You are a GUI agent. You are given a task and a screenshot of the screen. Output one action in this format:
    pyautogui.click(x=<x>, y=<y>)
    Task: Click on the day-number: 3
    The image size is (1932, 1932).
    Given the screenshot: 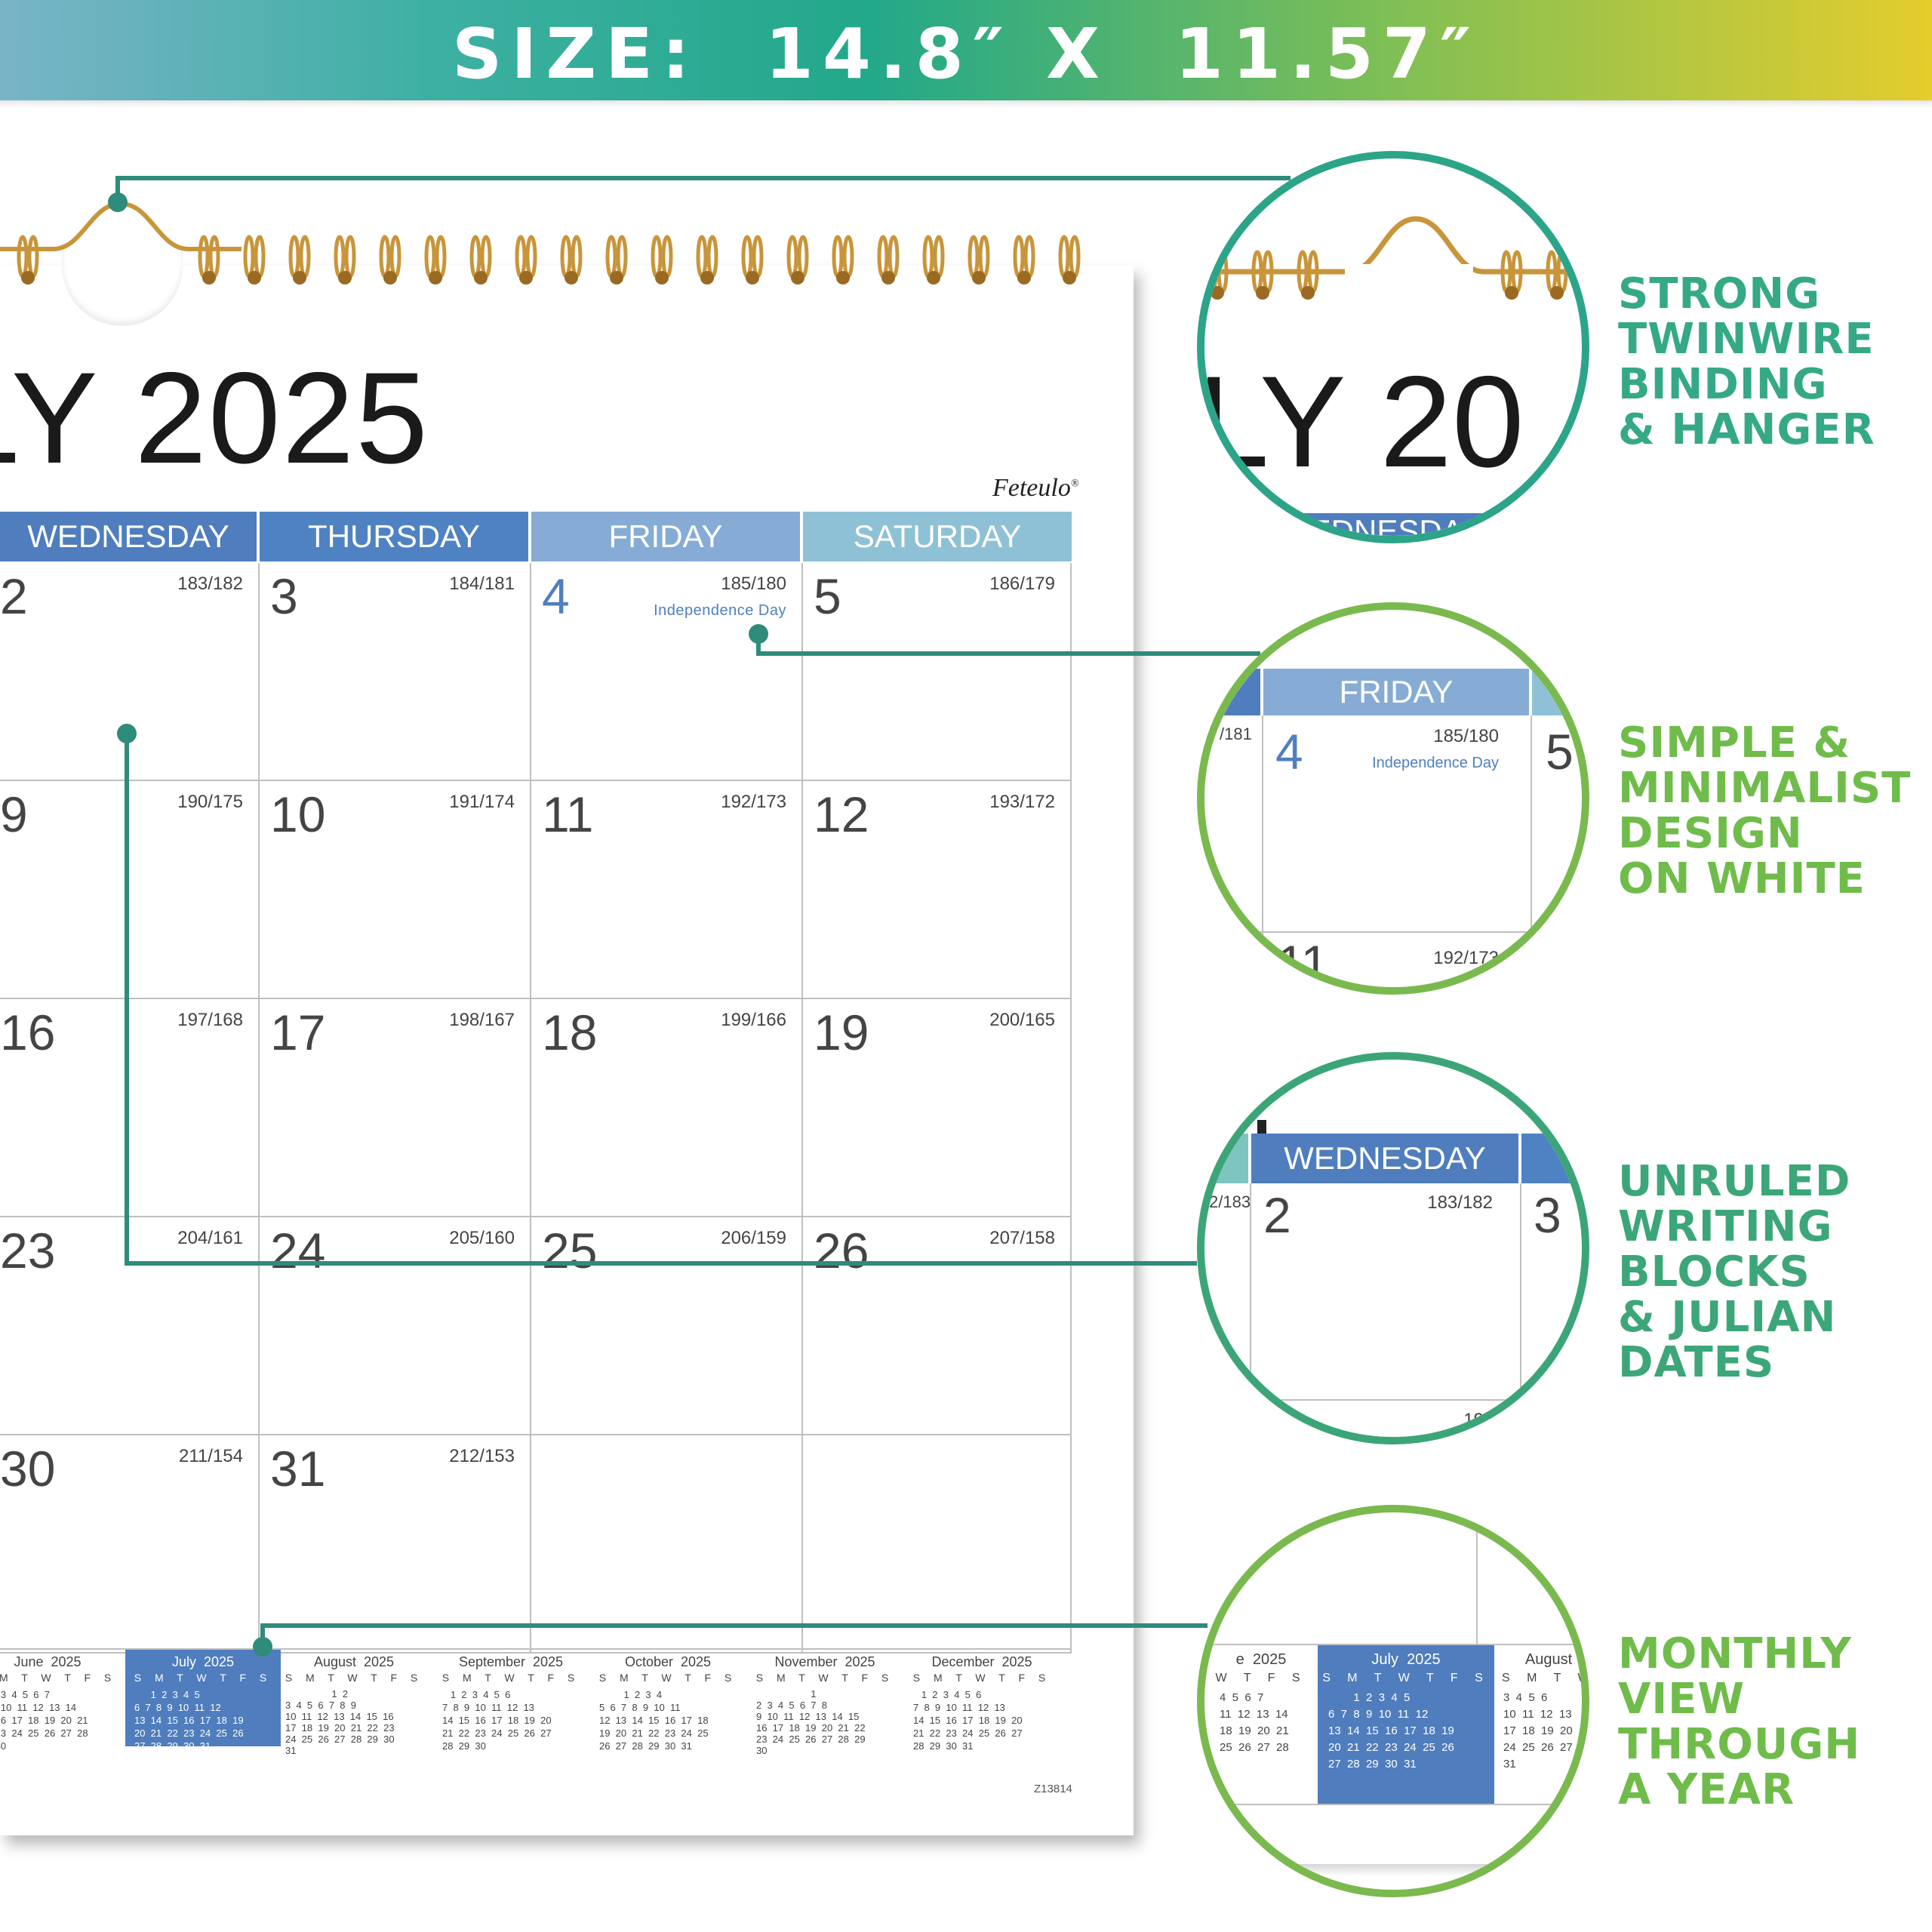 What is the action you would take?
    pyautogui.click(x=284, y=596)
    